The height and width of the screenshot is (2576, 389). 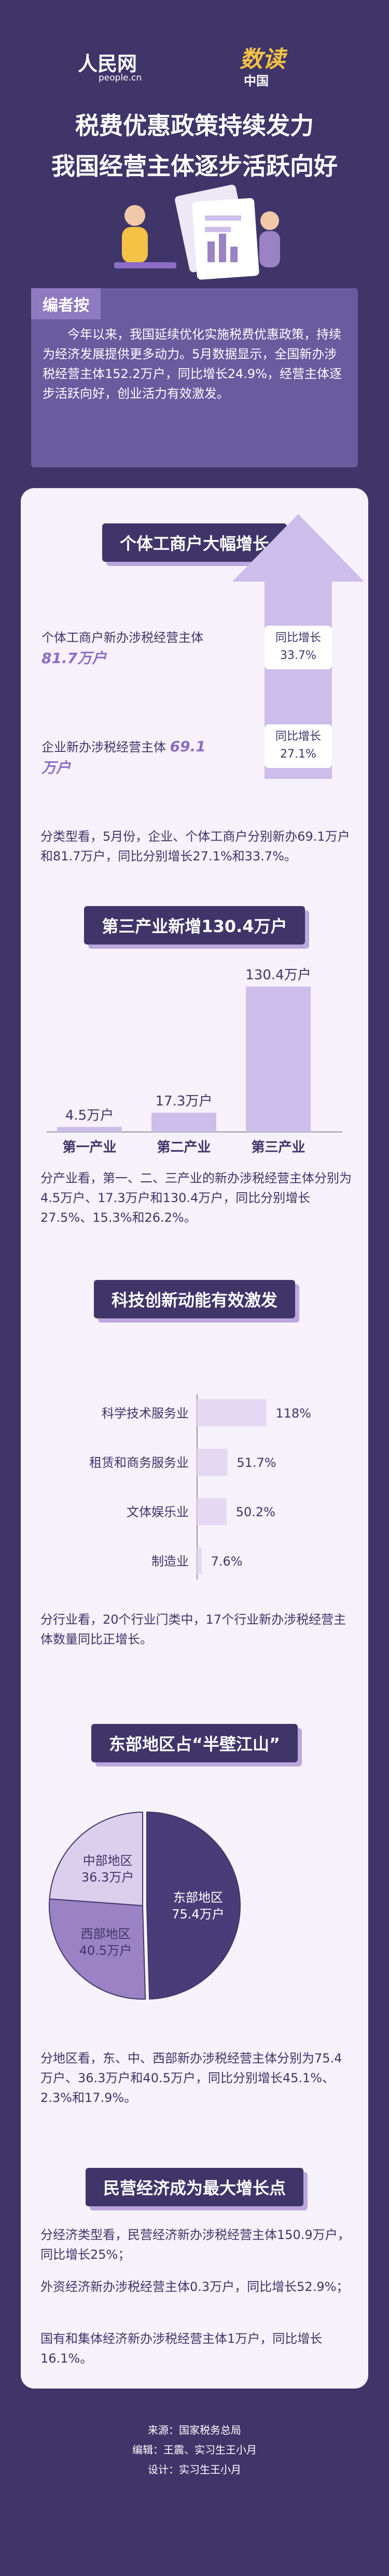 I want to click on growth-box: 同比增长 27.1%, so click(x=298, y=745).